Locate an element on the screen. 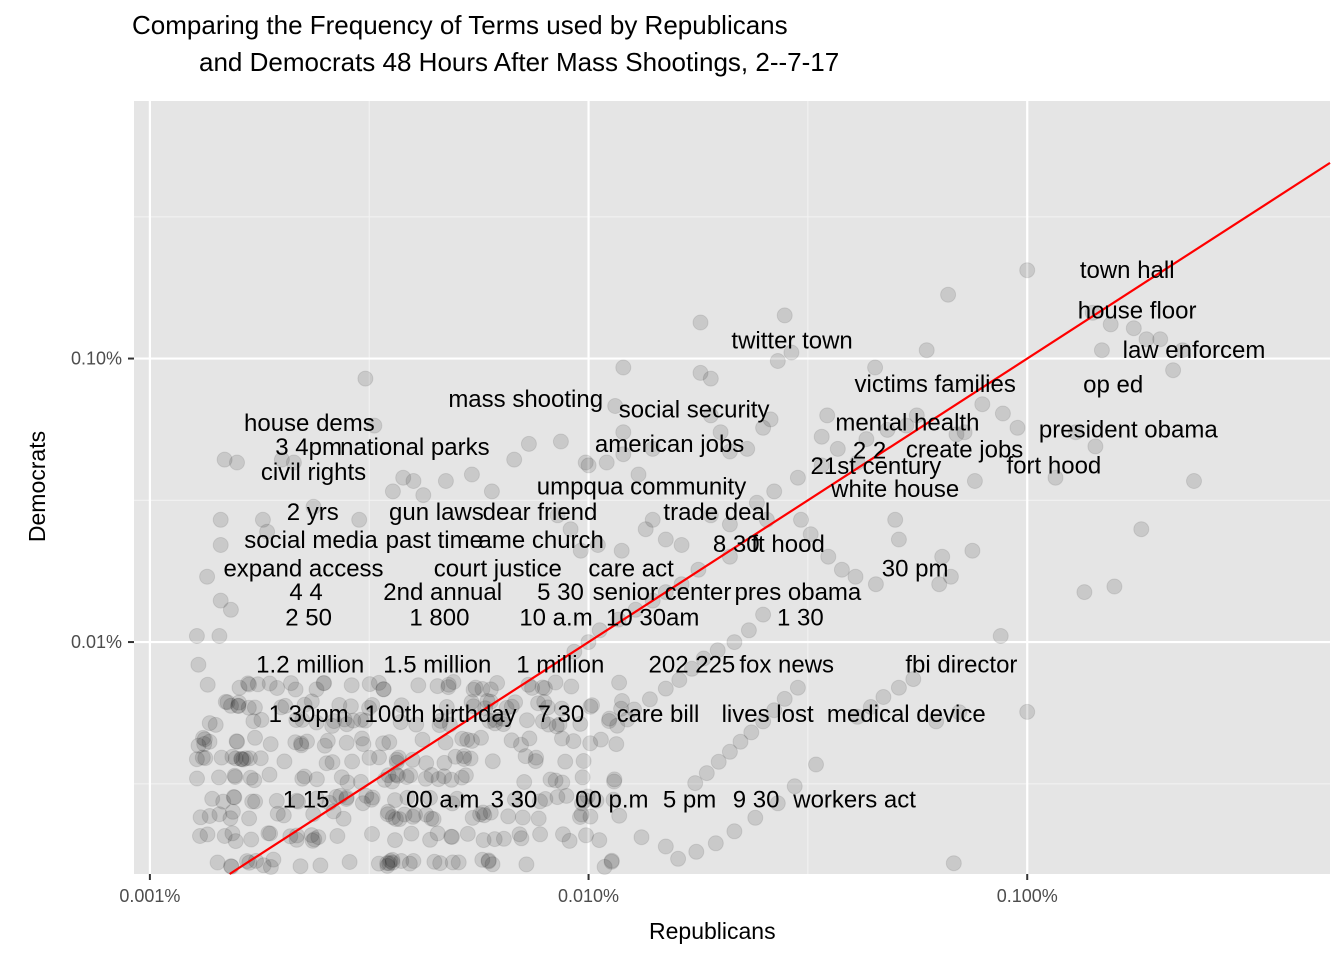 Image resolution: width=1344 pixels, height=960 pixels. term-label: 1.2 million is located at coordinates (310, 664).